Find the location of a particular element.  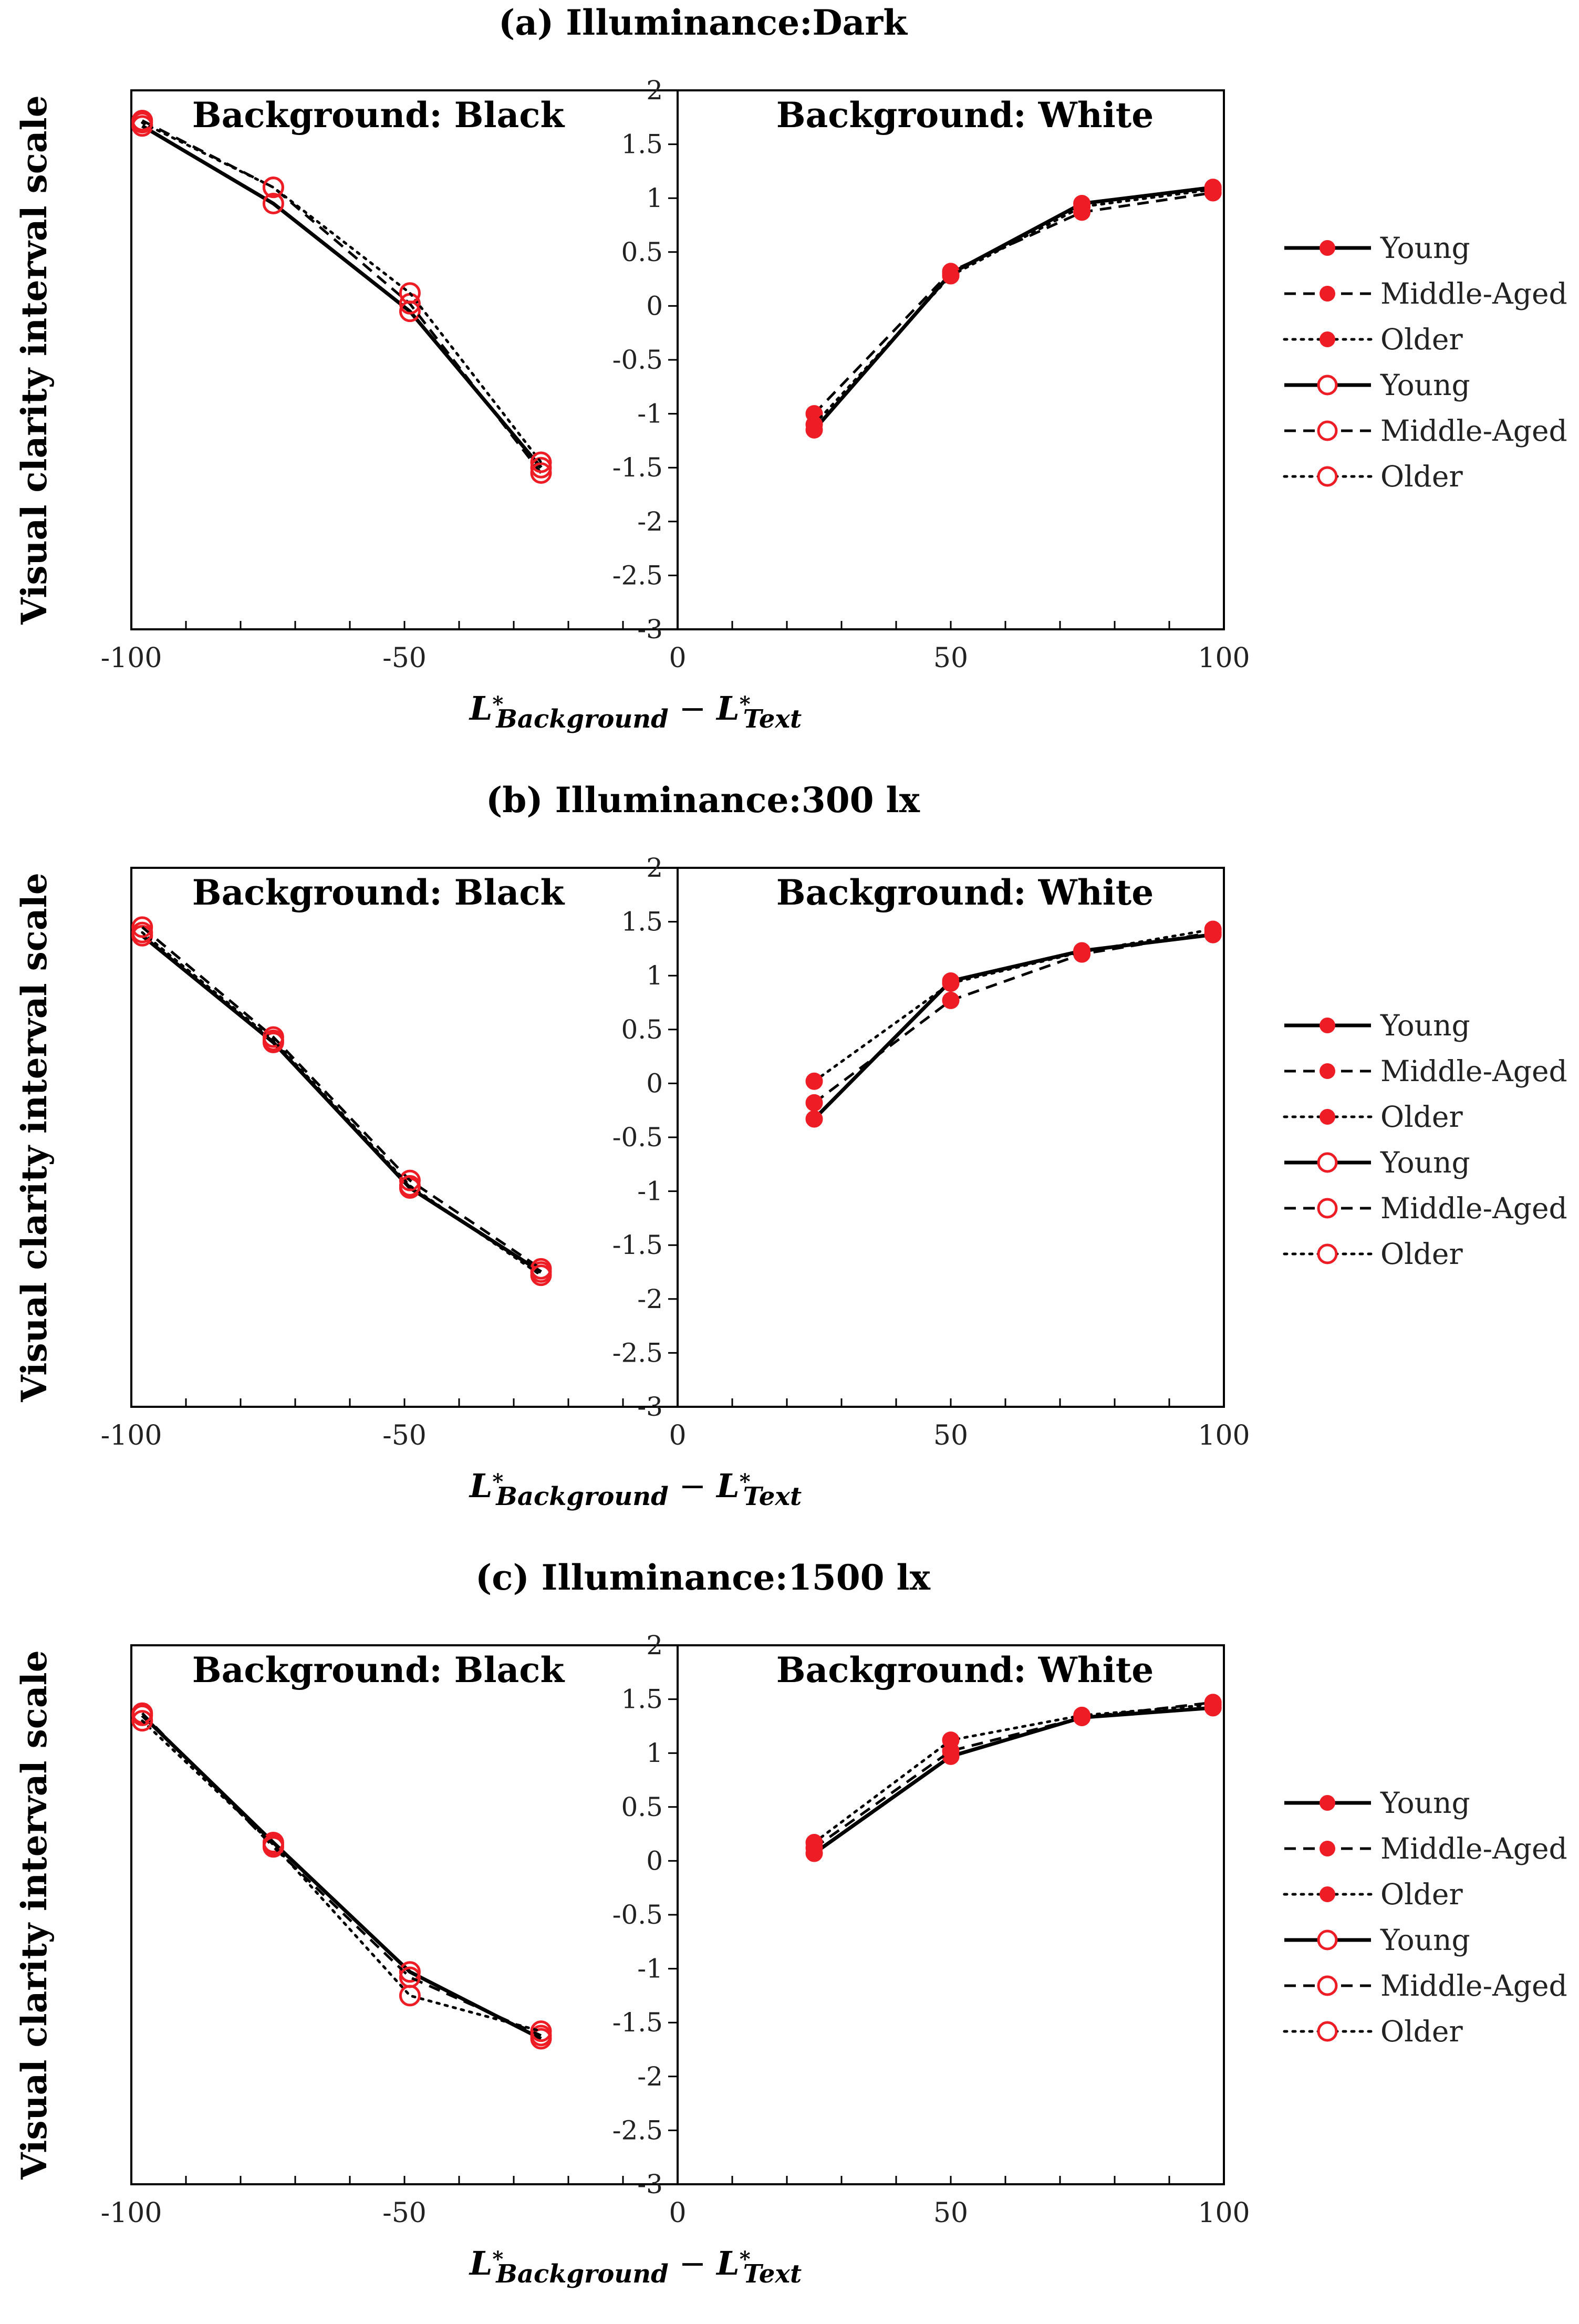

x-axis-label: L* Background − L* Text is located at coordinates (635, 711).